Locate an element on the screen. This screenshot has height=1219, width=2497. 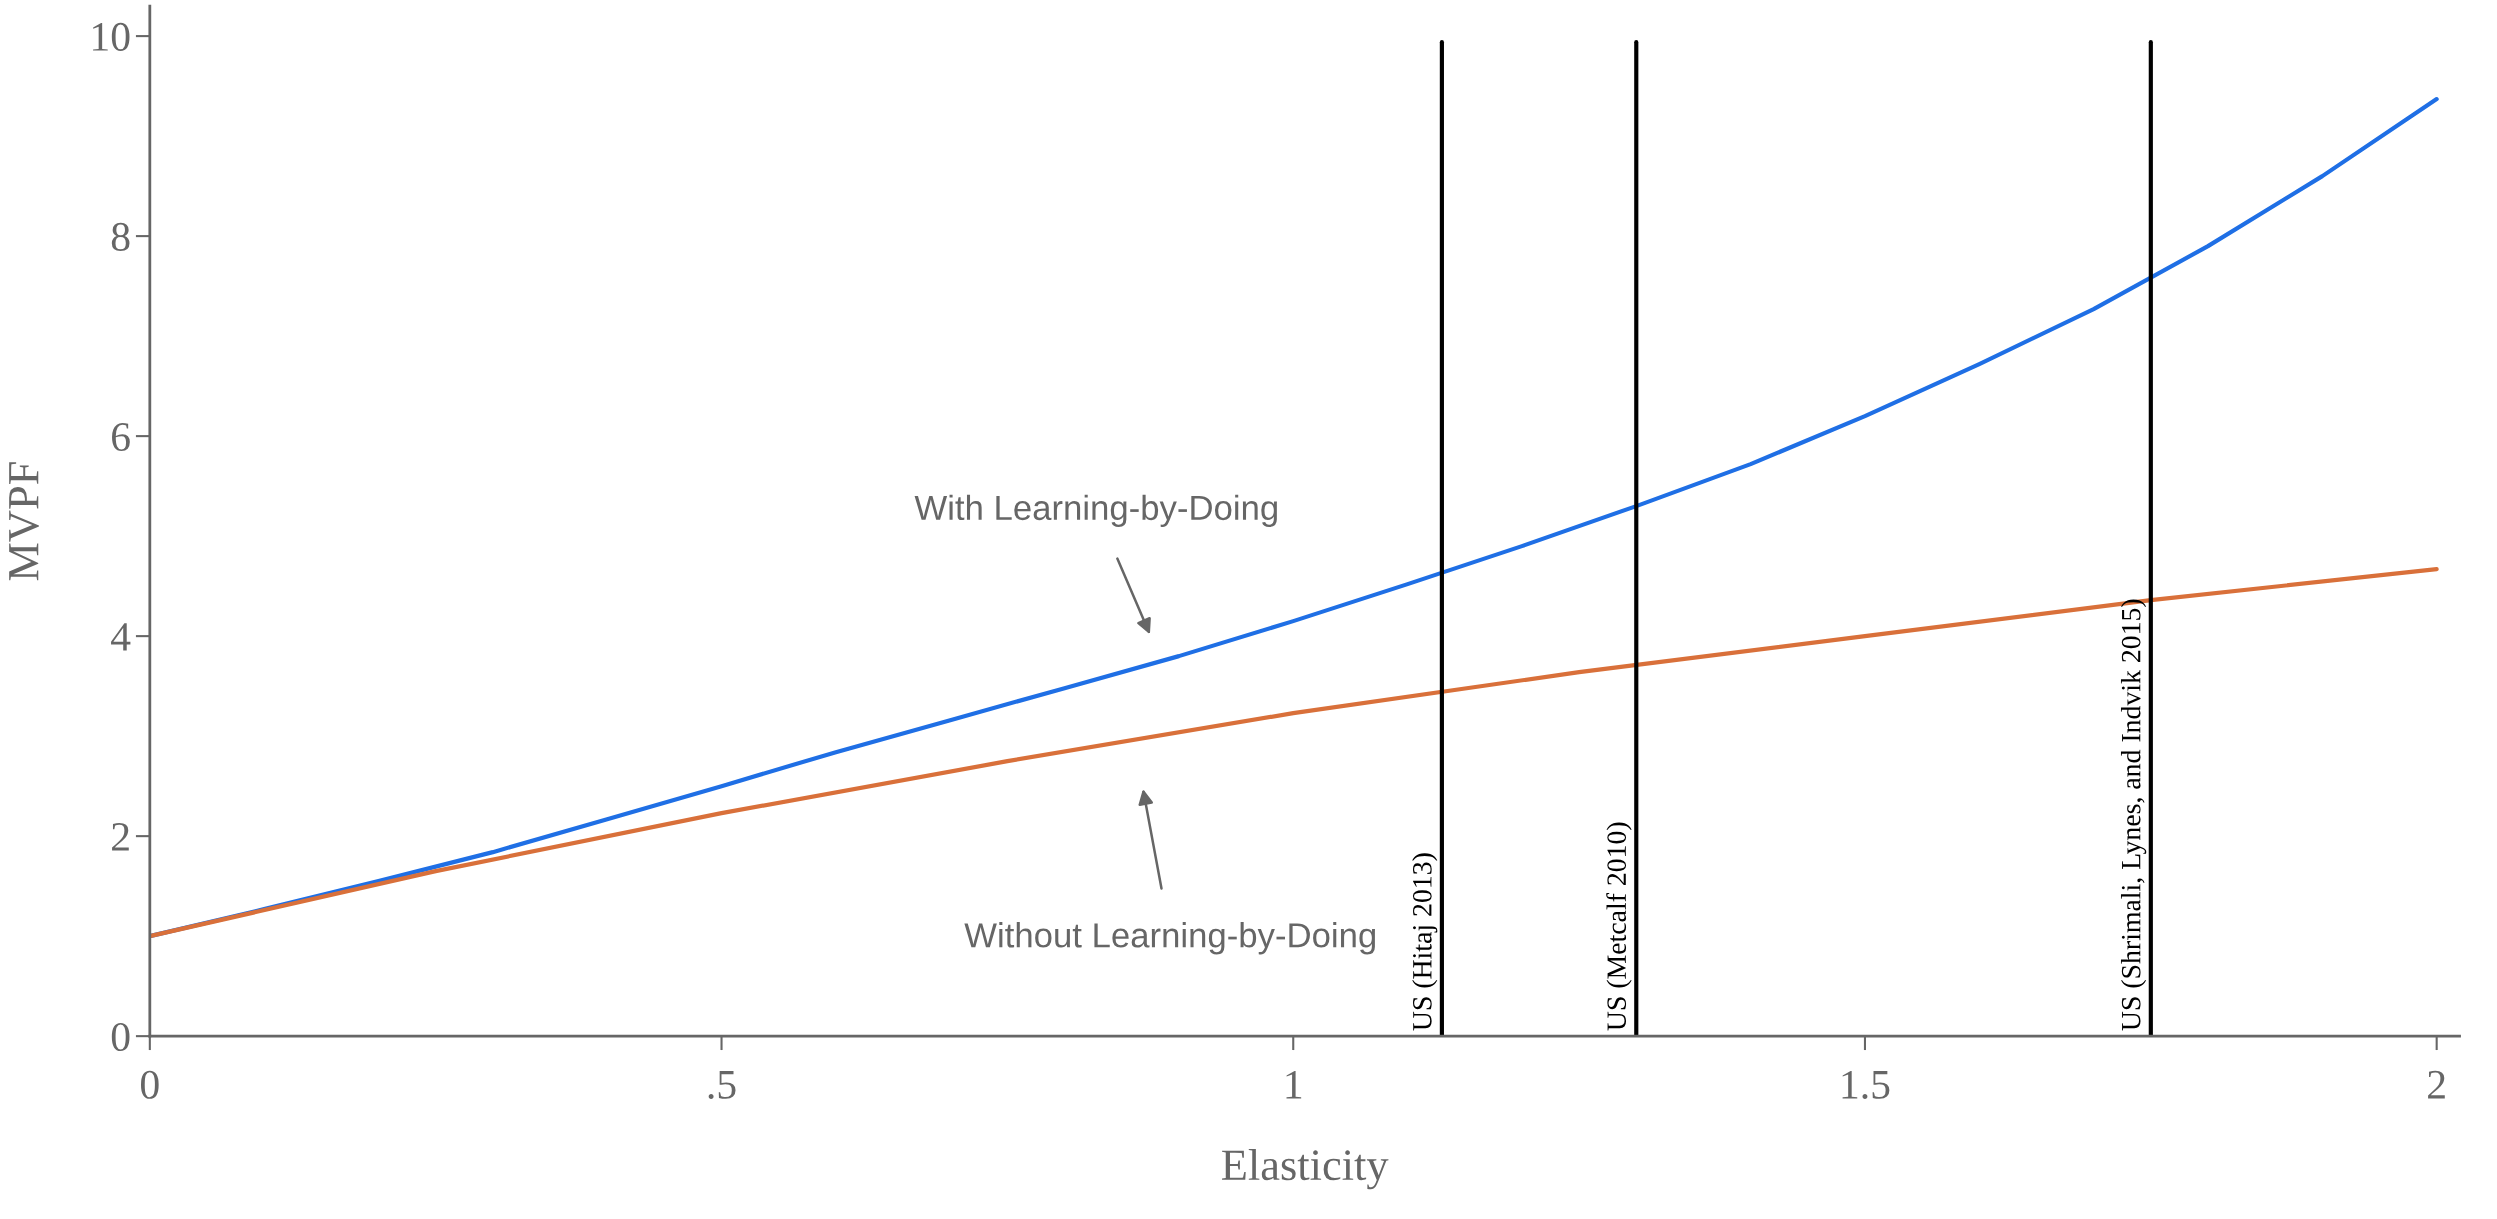
x-axis-title: Elasticity is located at coordinates (1305, 1169).